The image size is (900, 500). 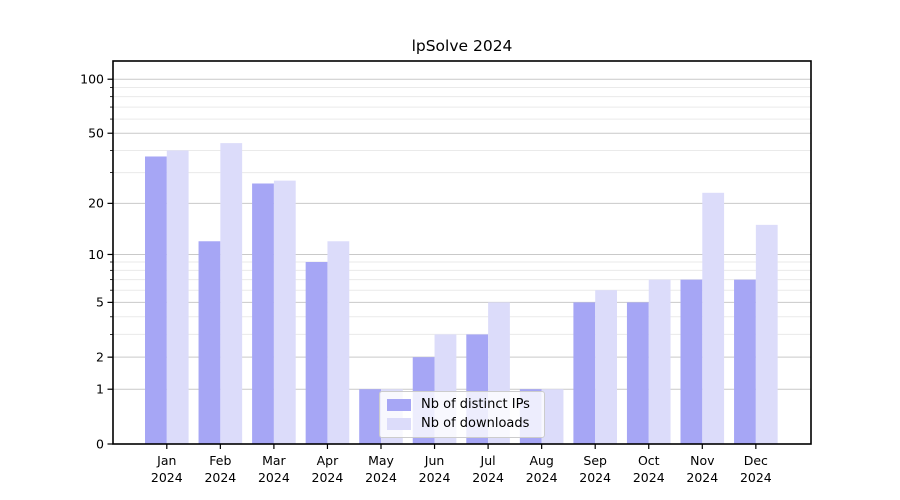 I want to click on bar-oct-ips, so click(x=637, y=373).